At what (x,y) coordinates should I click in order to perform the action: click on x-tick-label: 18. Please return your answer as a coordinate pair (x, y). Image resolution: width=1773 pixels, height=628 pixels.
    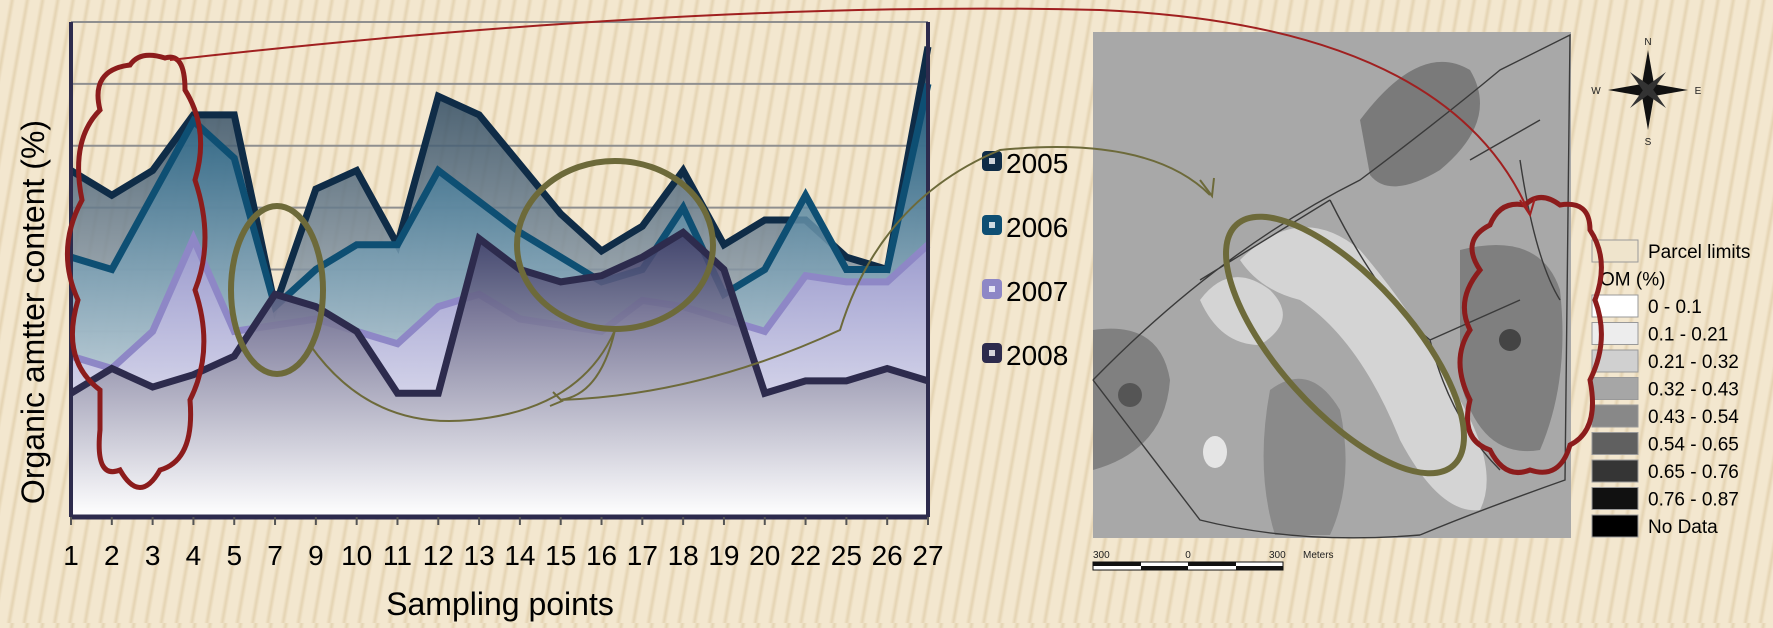
    Looking at the image, I should click on (683, 555).